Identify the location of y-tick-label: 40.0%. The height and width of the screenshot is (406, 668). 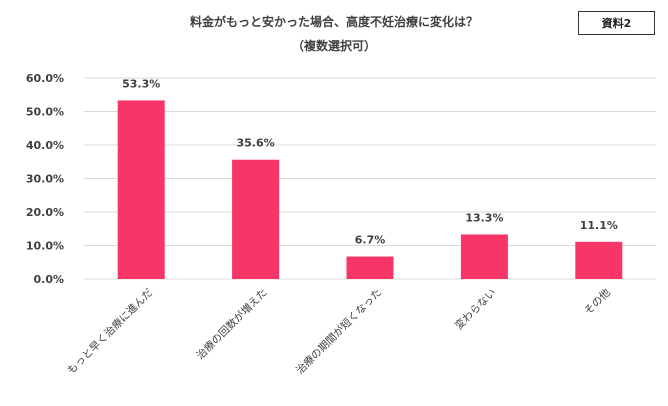
(45, 145).